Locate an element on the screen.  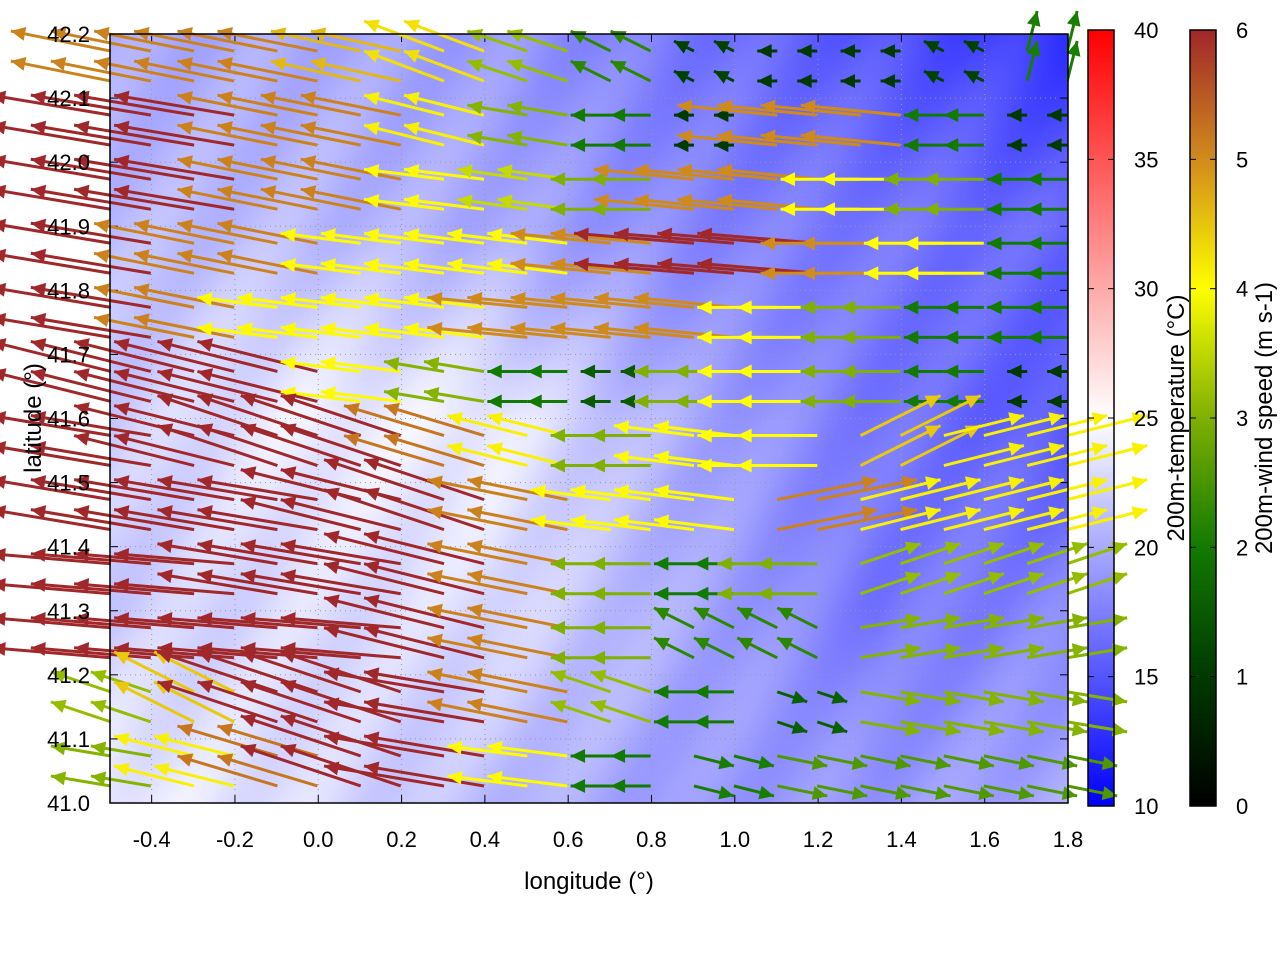
y-tick-label: 41.0 is located at coordinates (68, 803).